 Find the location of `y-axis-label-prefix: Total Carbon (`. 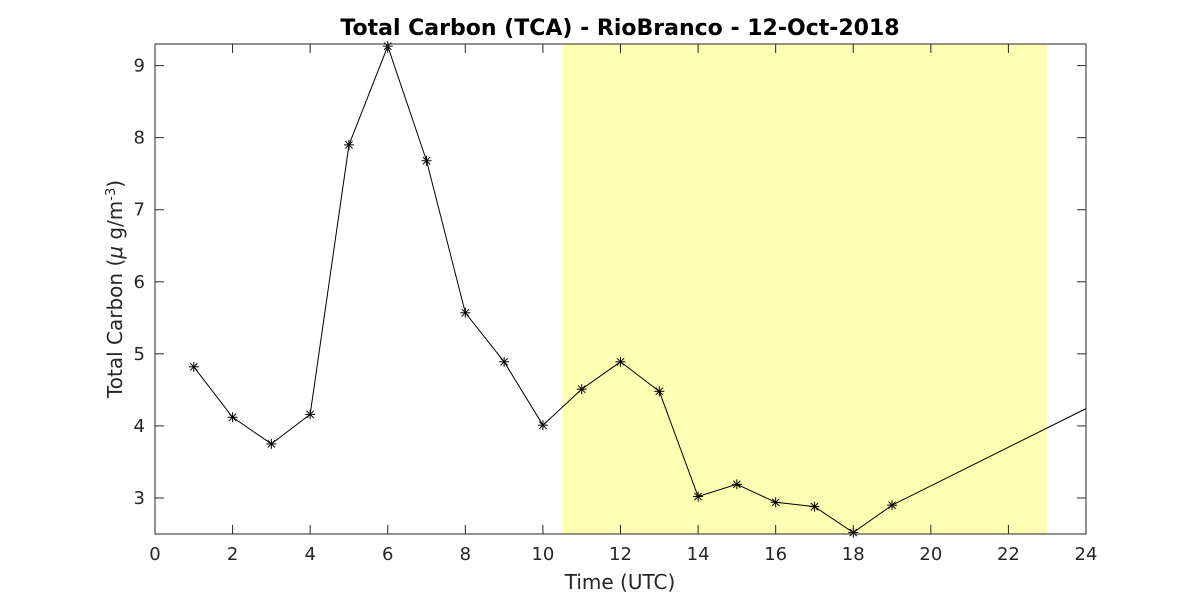

y-axis-label-prefix: Total Carbon ( is located at coordinates (115, 329).